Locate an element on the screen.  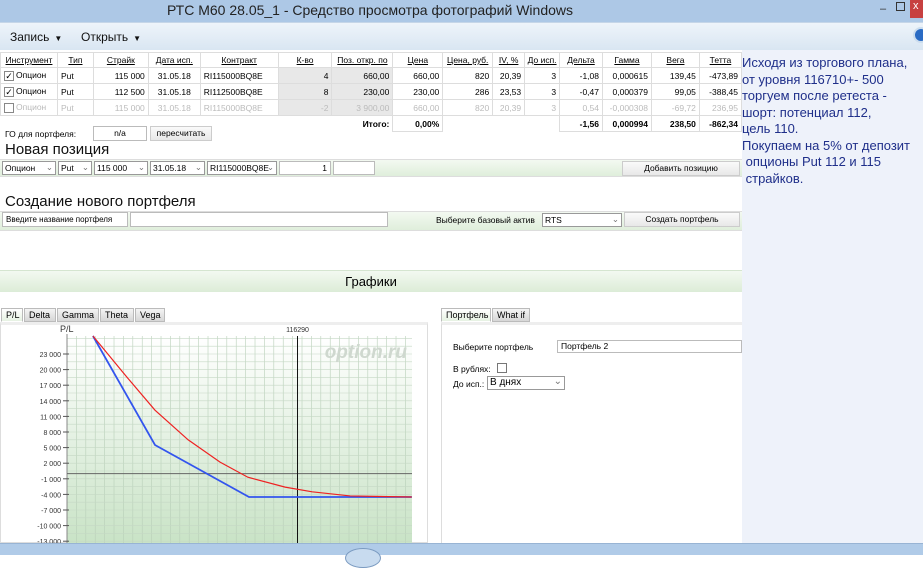
y-tick-label: 2 000 is located at coordinates (52, 464).